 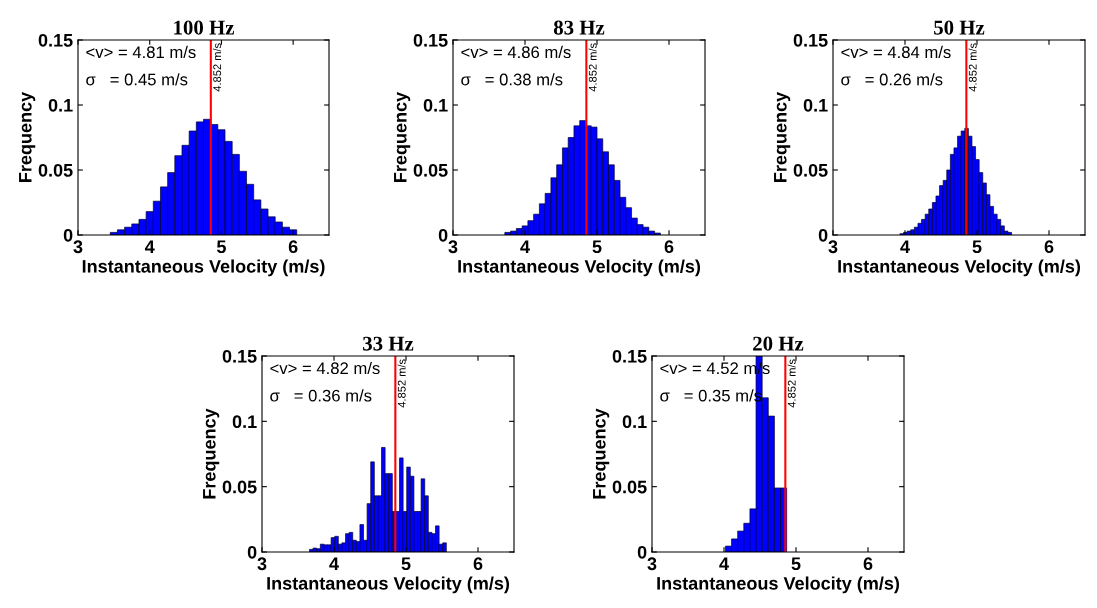 I want to click on annotation: σ = 0.45 m/s, so click(x=137, y=79).